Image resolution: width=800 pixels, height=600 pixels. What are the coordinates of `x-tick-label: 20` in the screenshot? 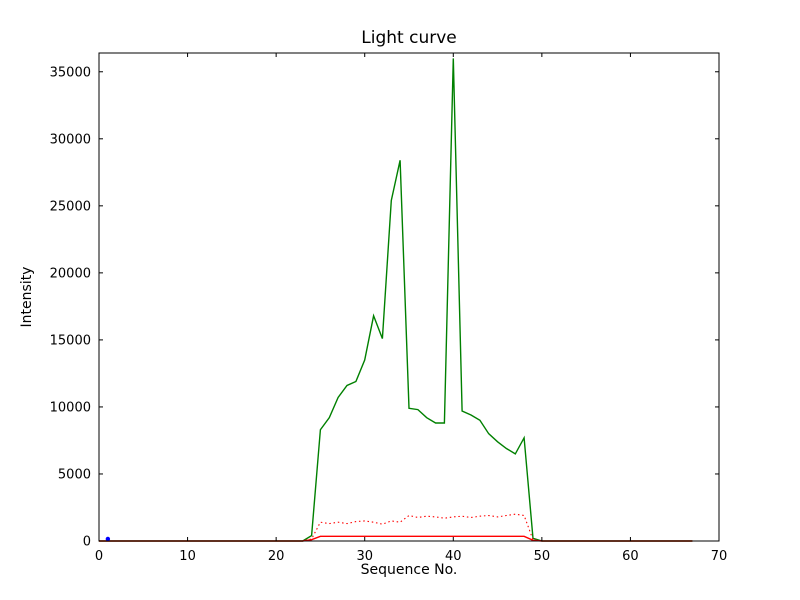 It's located at (276, 556).